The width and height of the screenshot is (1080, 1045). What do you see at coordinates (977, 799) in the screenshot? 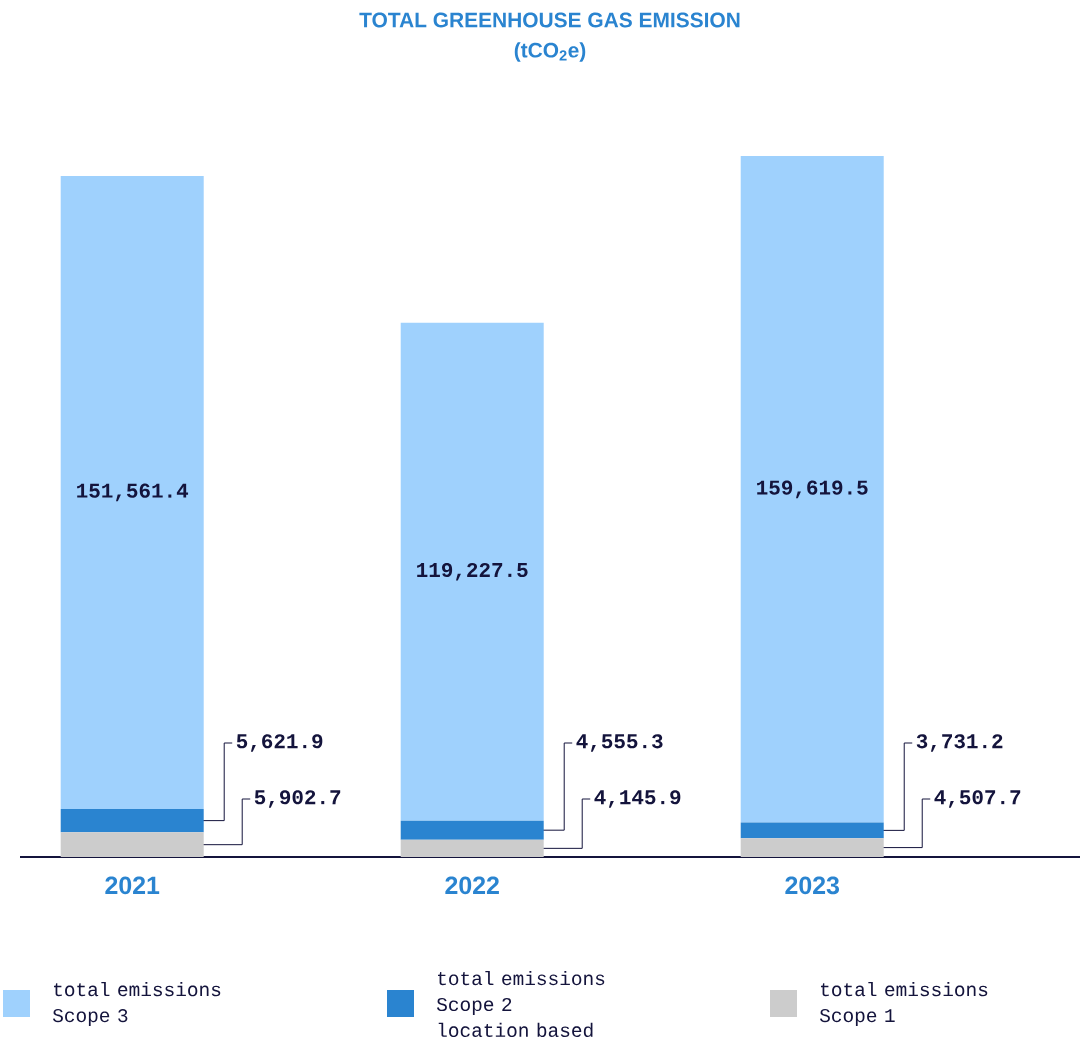
I see `data-label: 4,507.7` at bounding box center [977, 799].